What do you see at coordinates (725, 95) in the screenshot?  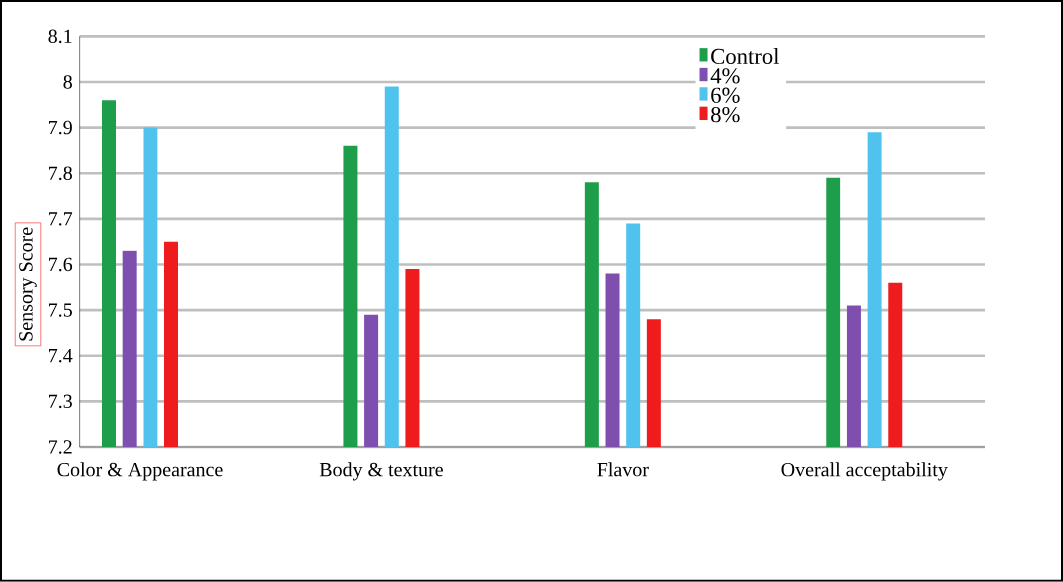 I see `legend-label: 6%` at bounding box center [725, 95].